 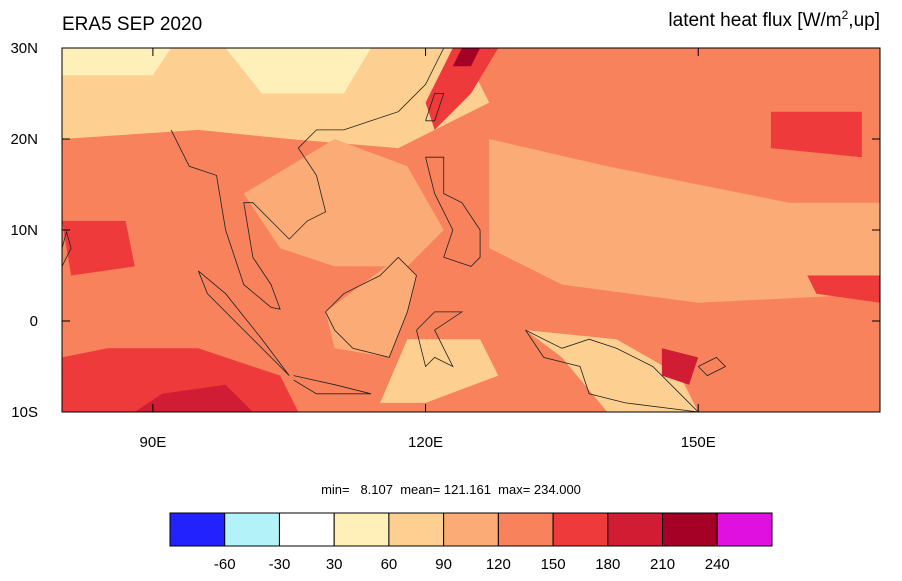 I want to click on x-tick-label: 150E, so click(x=698, y=442).